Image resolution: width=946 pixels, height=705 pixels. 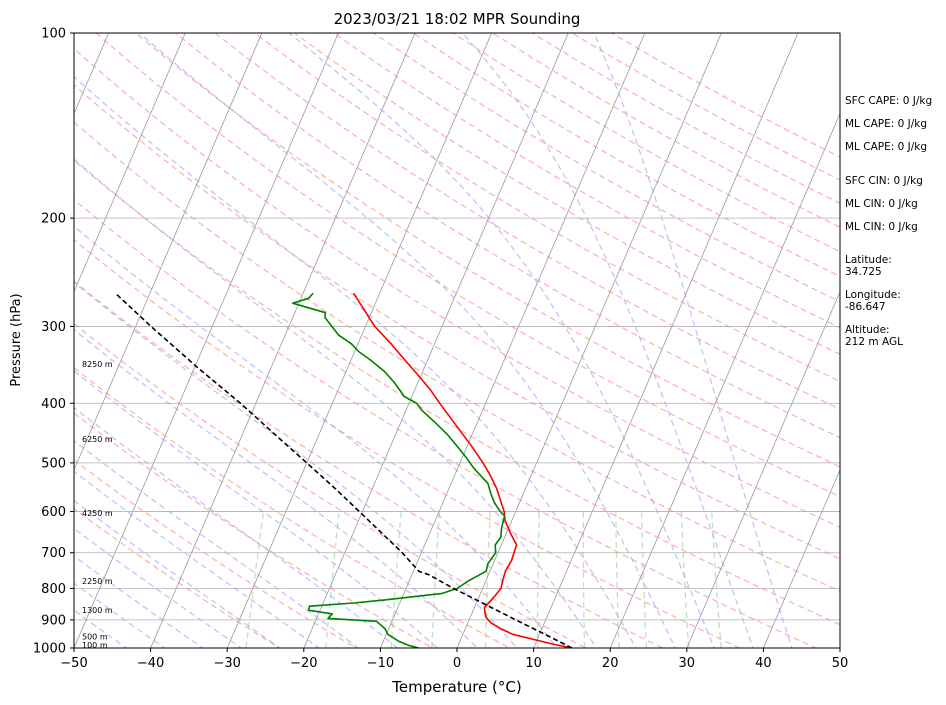 What do you see at coordinates (53, 34) in the screenshot?
I see `y-tick-label: 100` at bounding box center [53, 34].